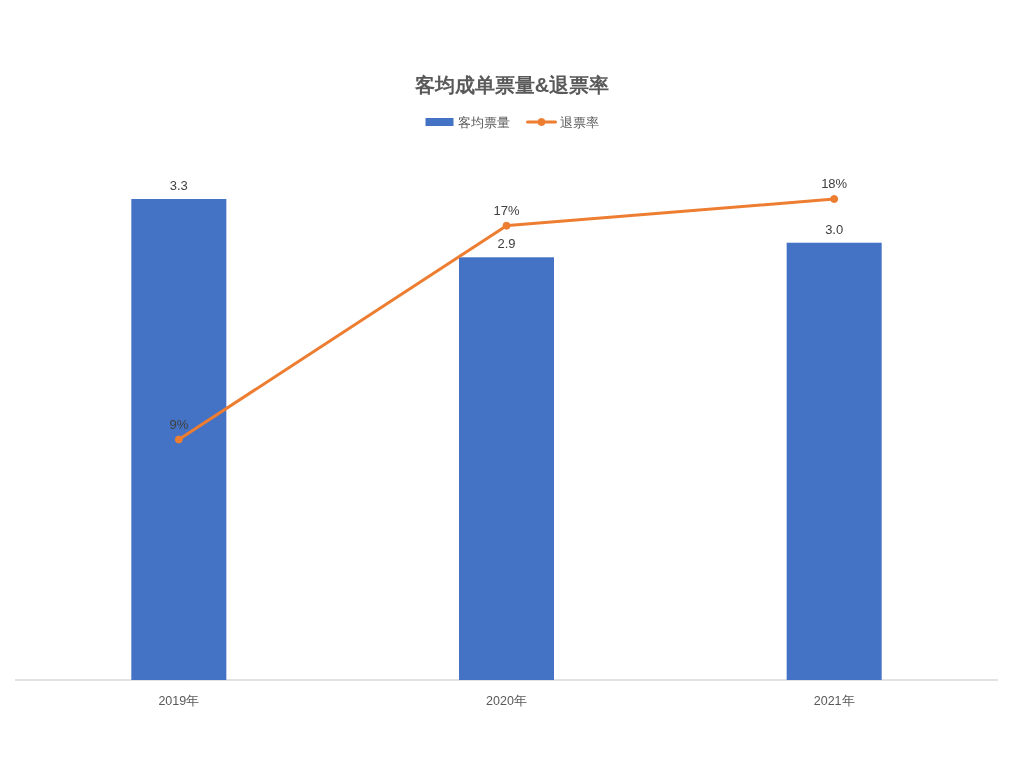  What do you see at coordinates (506, 701) in the screenshot?
I see `x-tick-label: 2020年` at bounding box center [506, 701].